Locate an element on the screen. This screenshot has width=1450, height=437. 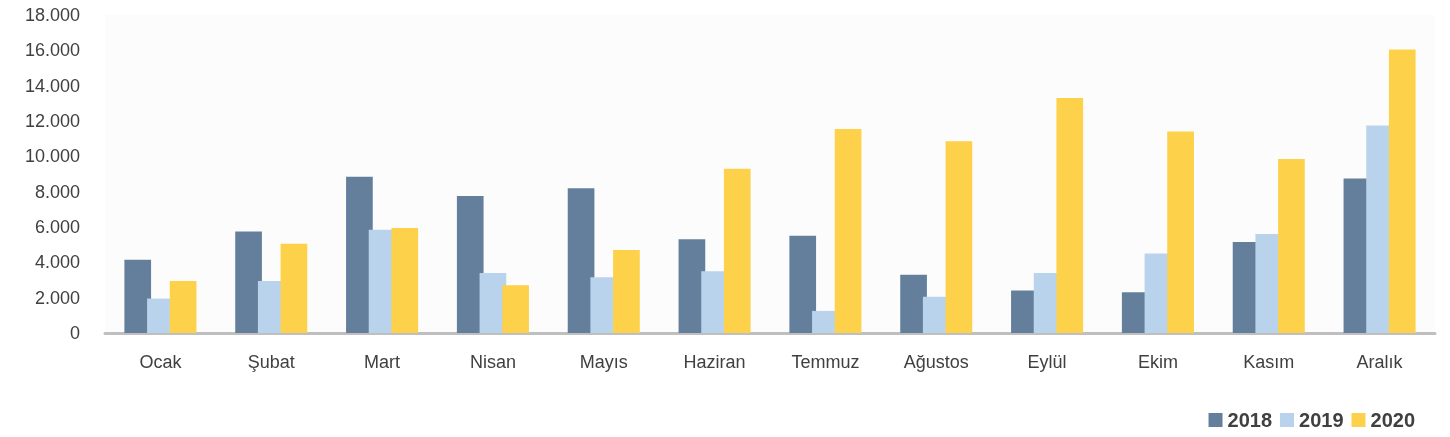
x-tick-label: Mayıs is located at coordinates (603, 362).